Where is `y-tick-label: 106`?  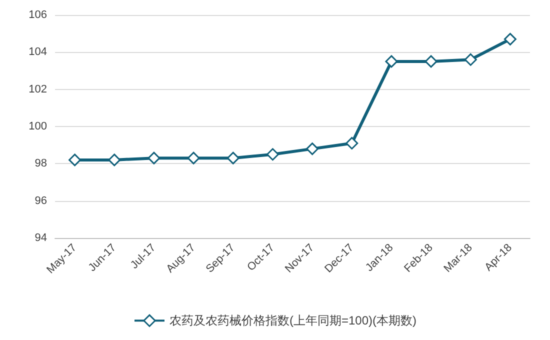
y-tick-label: 106 is located at coordinates (37, 15).